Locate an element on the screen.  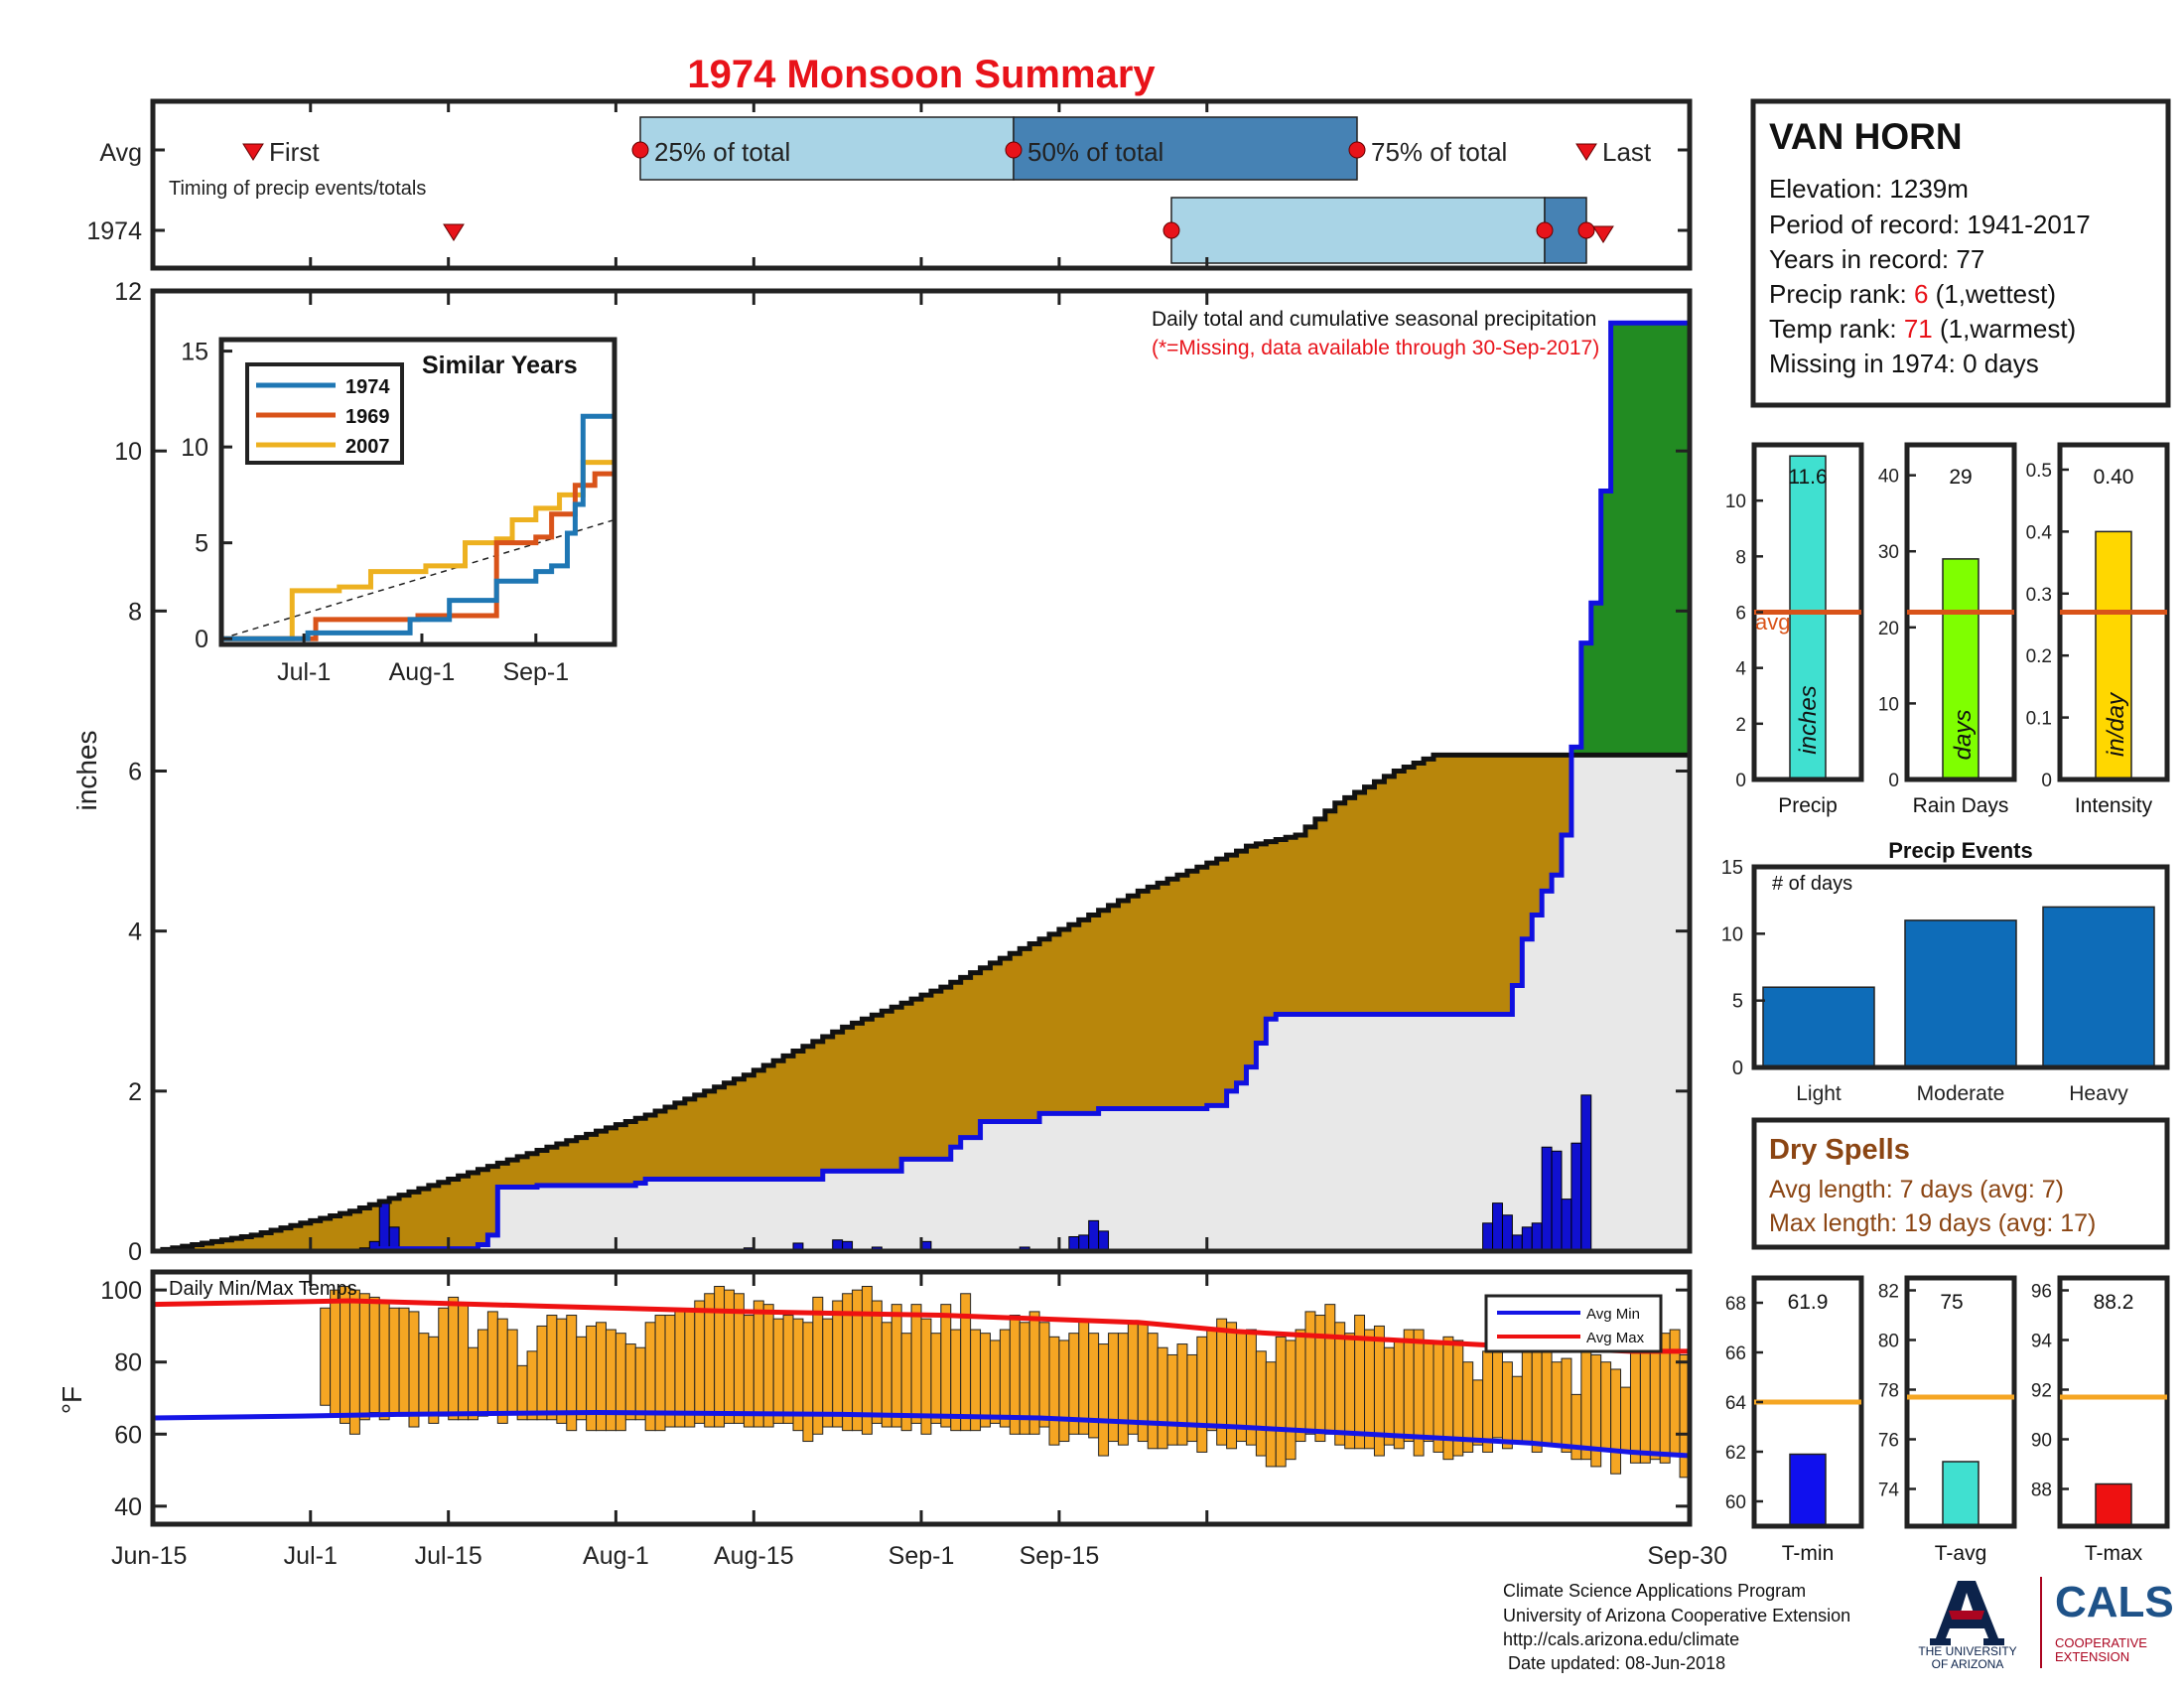
avg-75-marker is located at coordinates (1357, 150).